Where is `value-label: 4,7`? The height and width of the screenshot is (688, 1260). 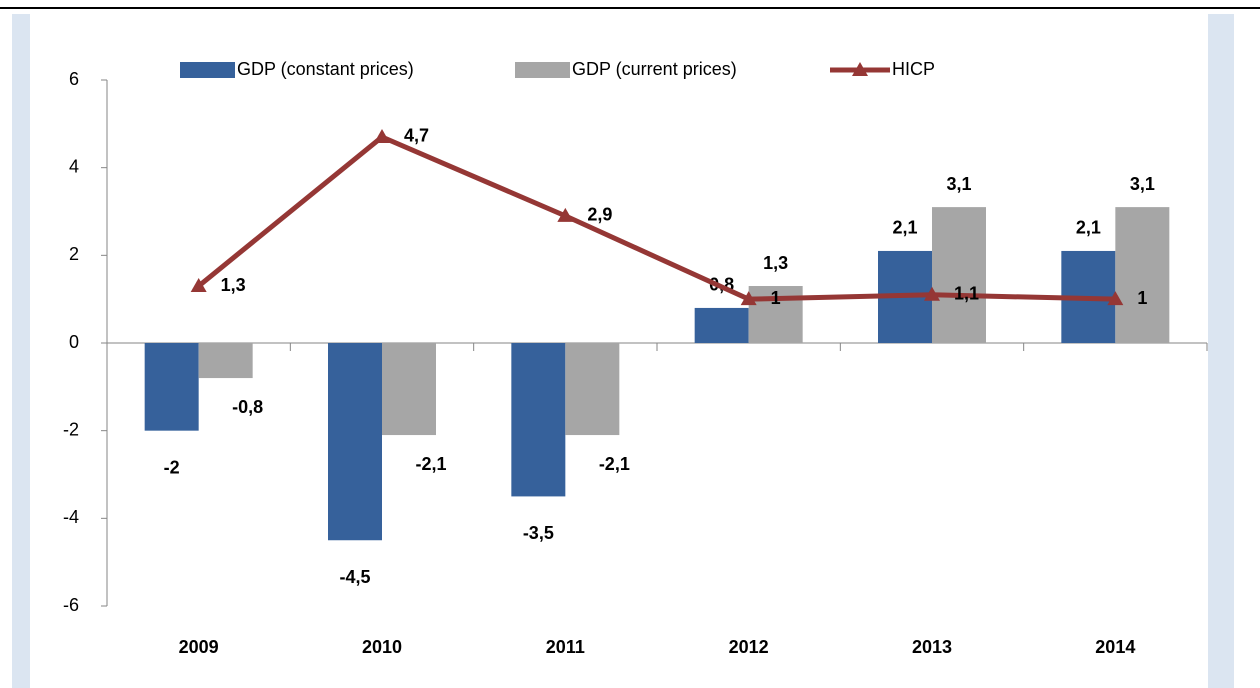
value-label: 4,7 is located at coordinates (416, 136).